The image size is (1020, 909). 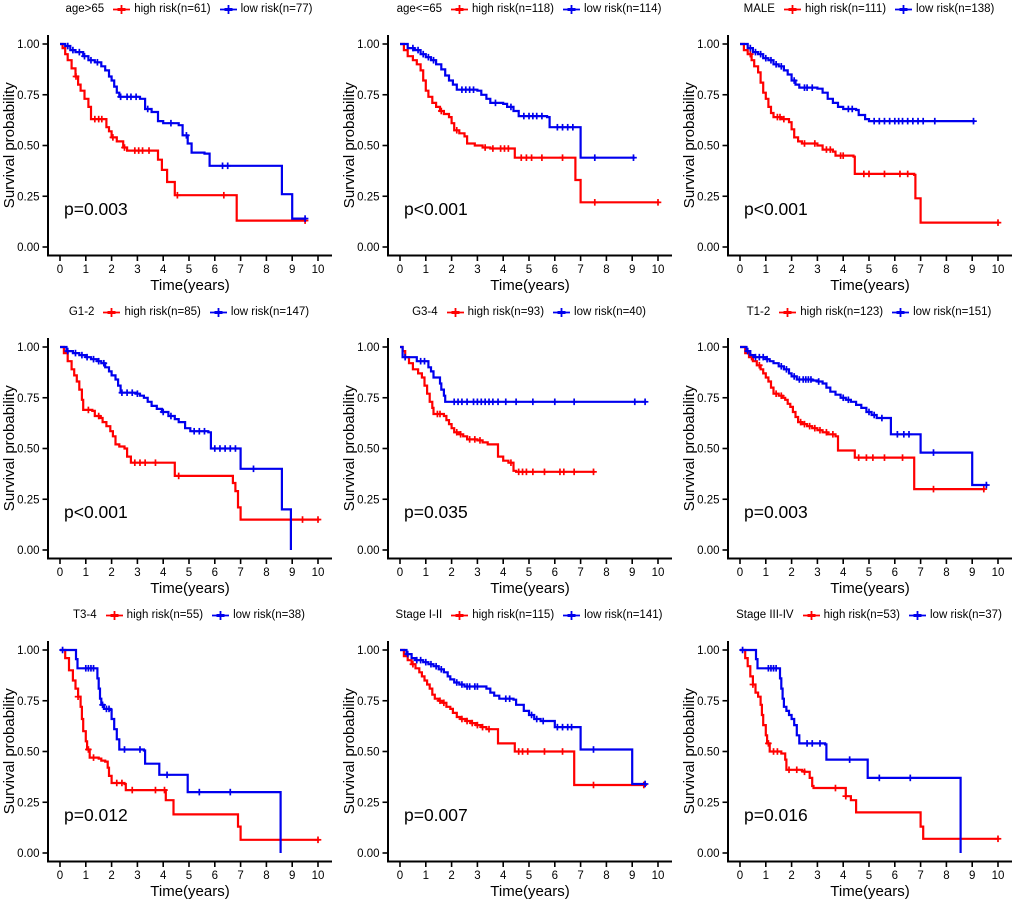 I want to click on legend-item-high-risk: high risk(n=55), so click(x=154, y=615).